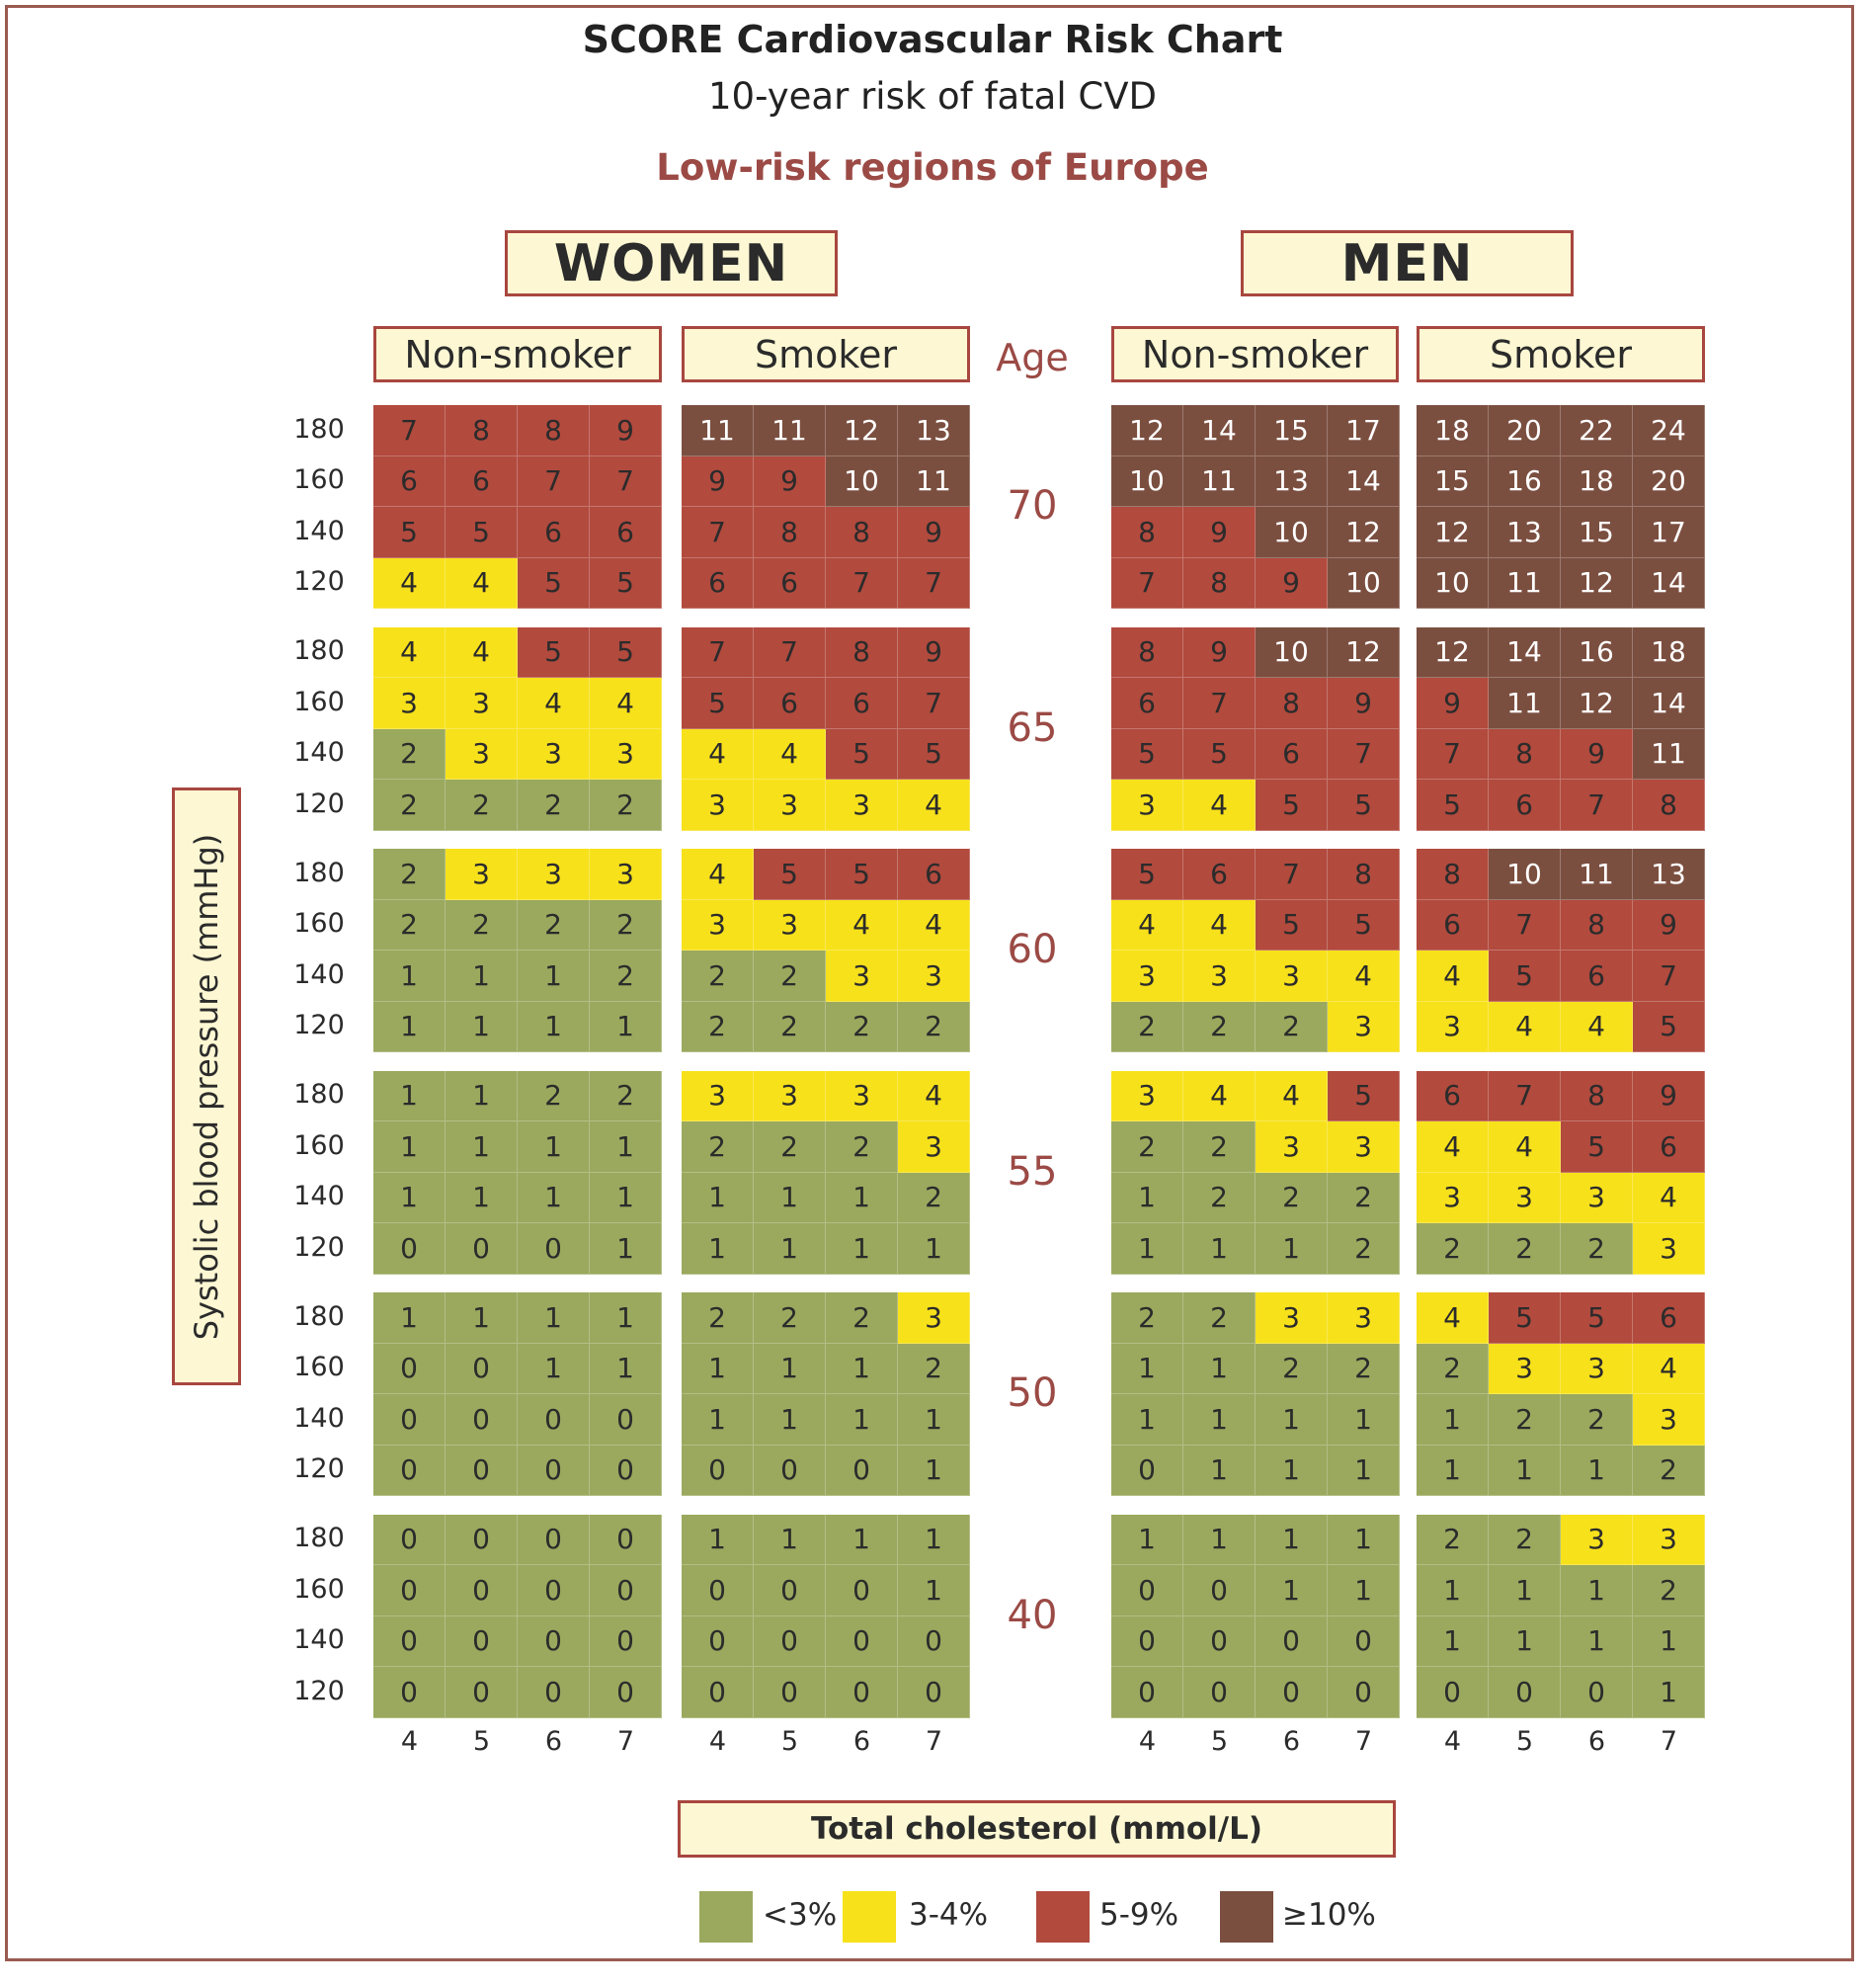 Image resolution: width=1865 pixels, height=1988 pixels. What do you see at coordinates (1525, 704) in the screenshot?
I see `risk-cell: 11` at bounding box center [1525, 704].